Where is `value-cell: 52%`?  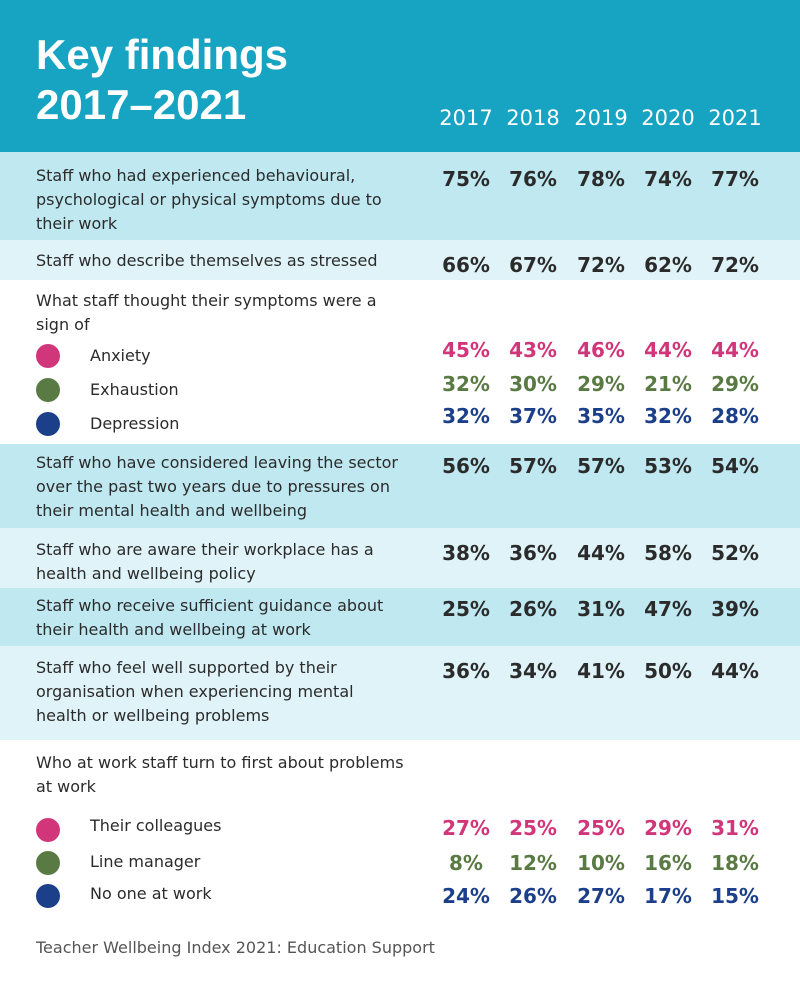 value-cell: 52% is located at coordinates (735, 553).